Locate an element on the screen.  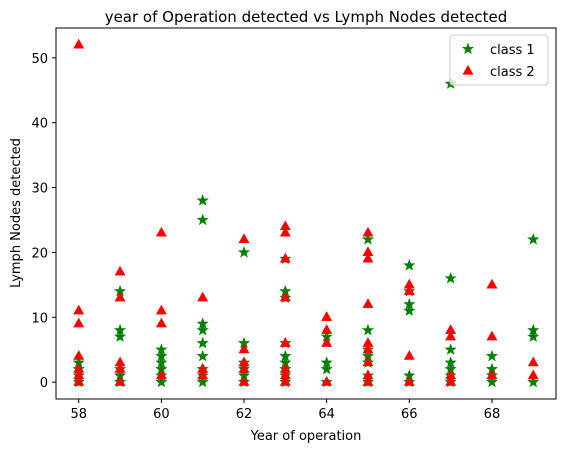
x-tick-label: 60 is located at coordinates (161, 414).